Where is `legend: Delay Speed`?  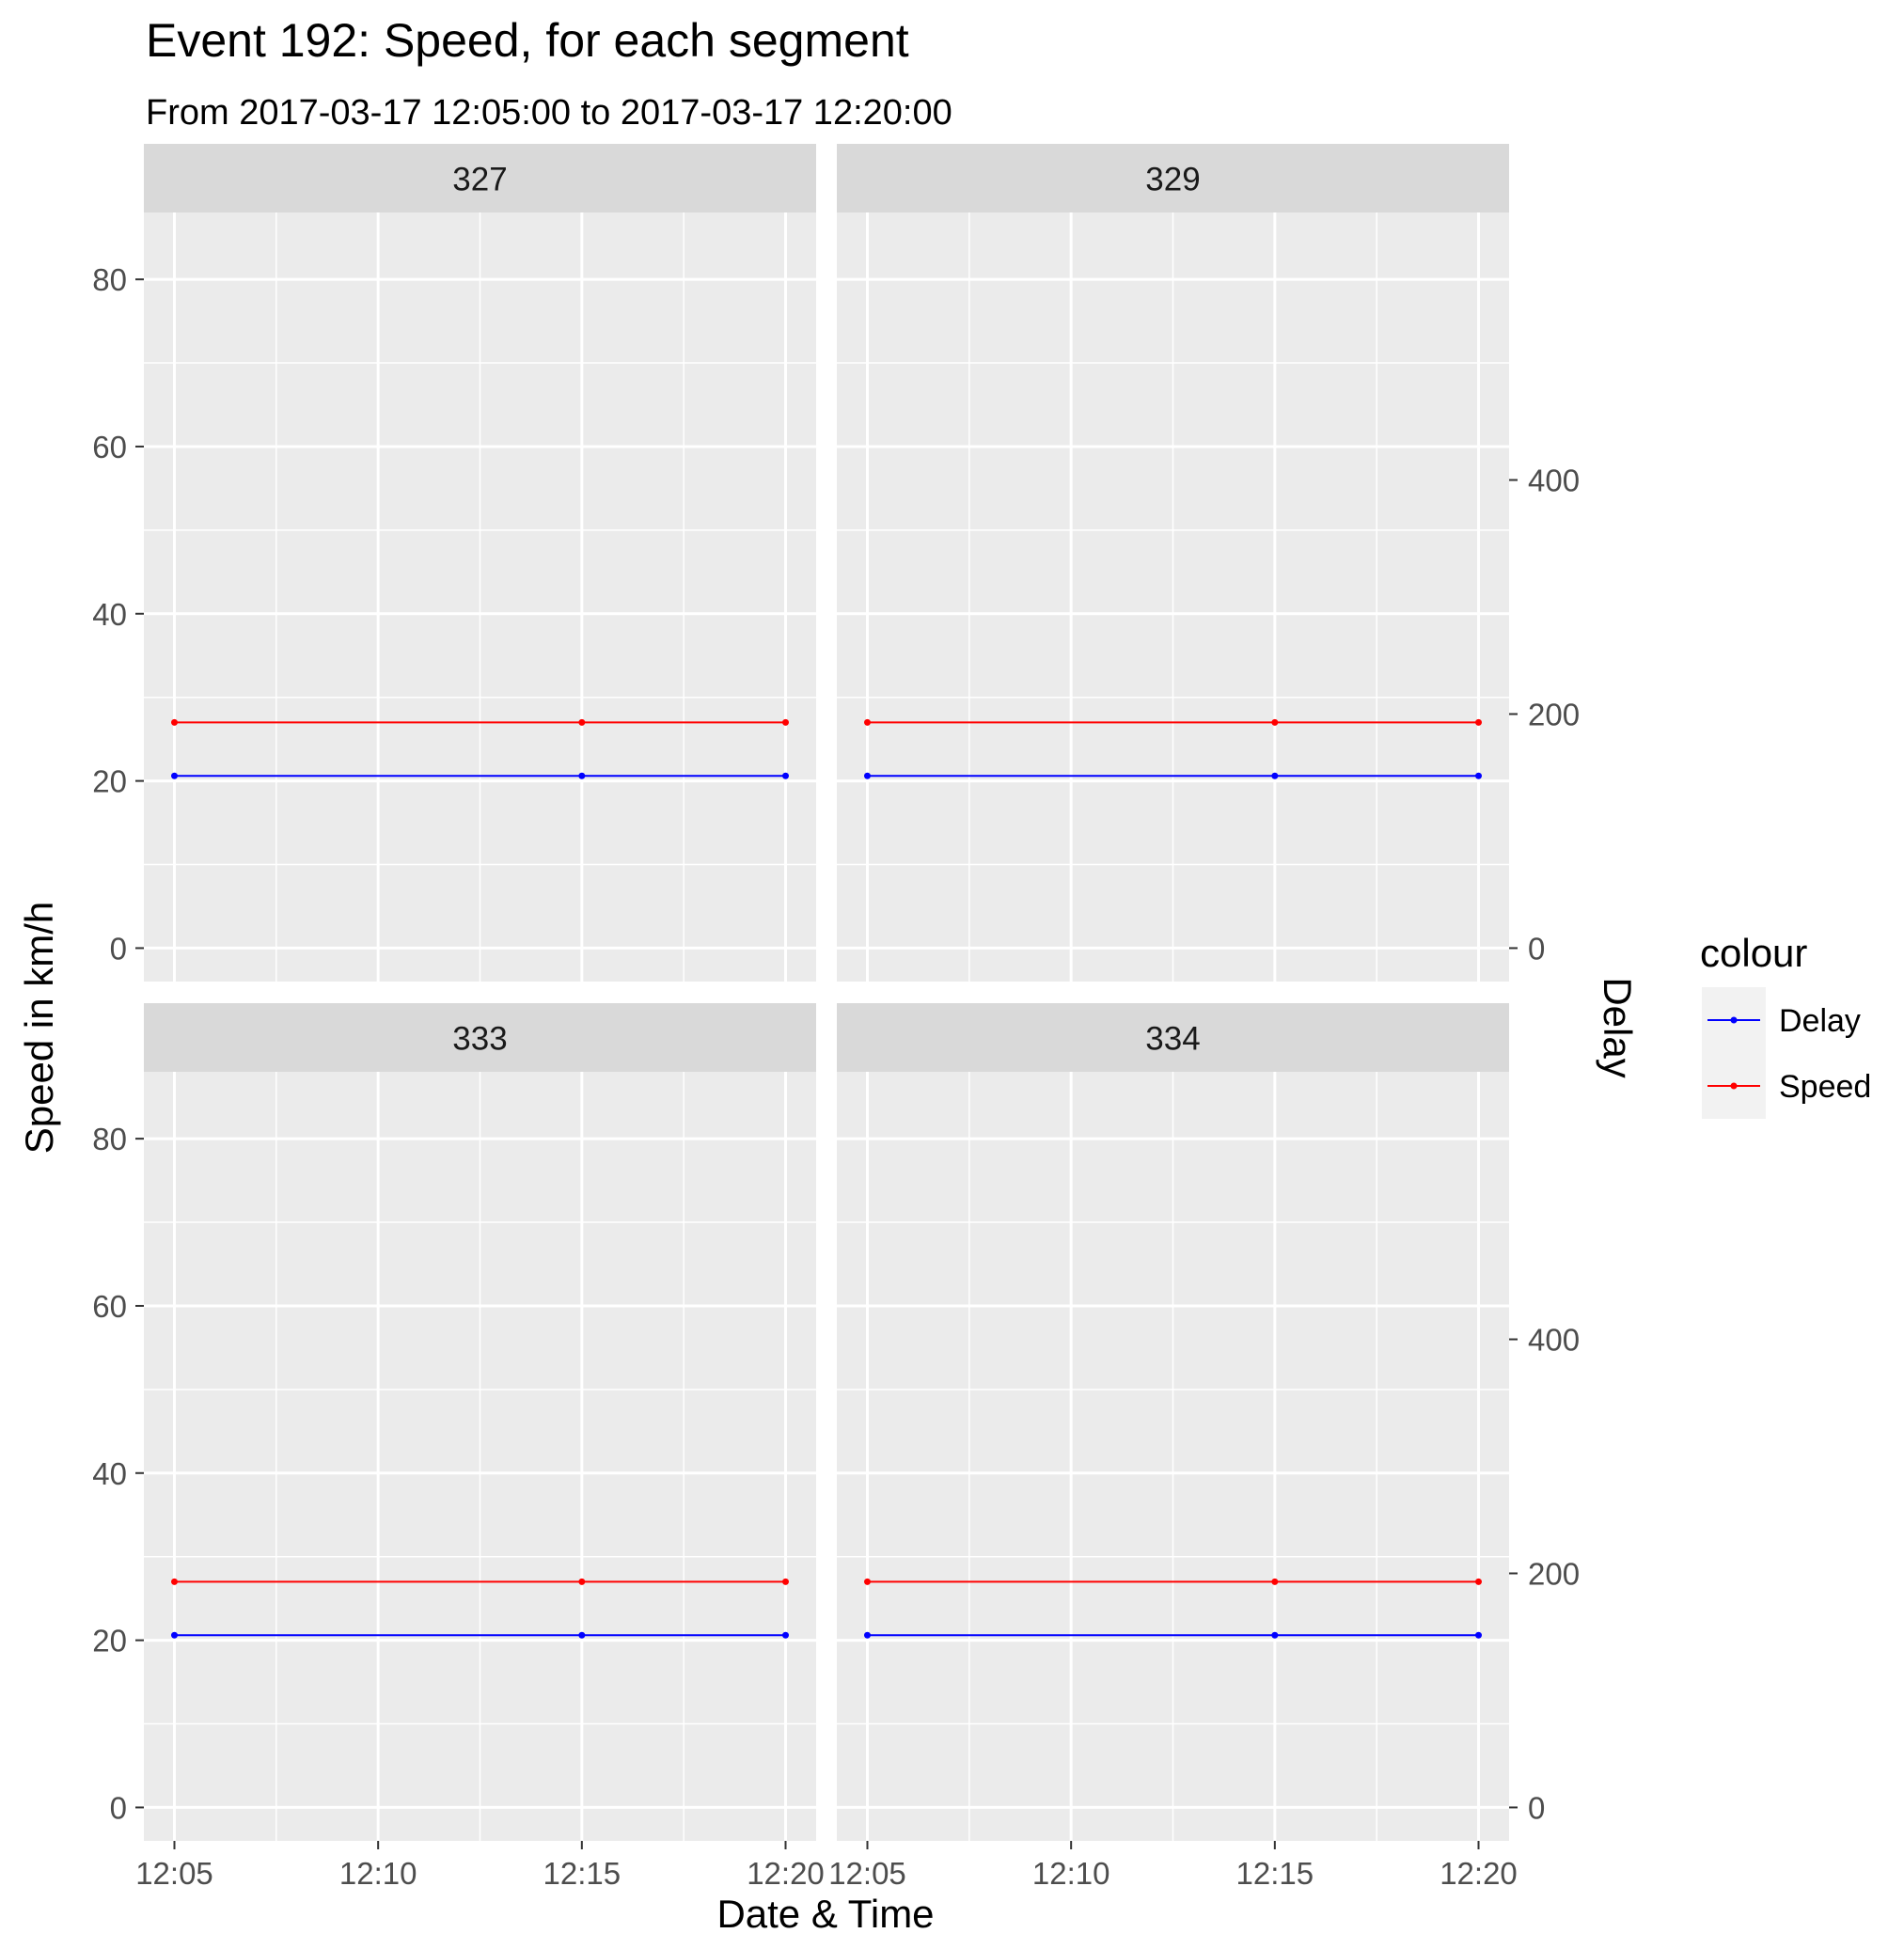
legend: Delay Speed is located at coordinates (1786, 1053).